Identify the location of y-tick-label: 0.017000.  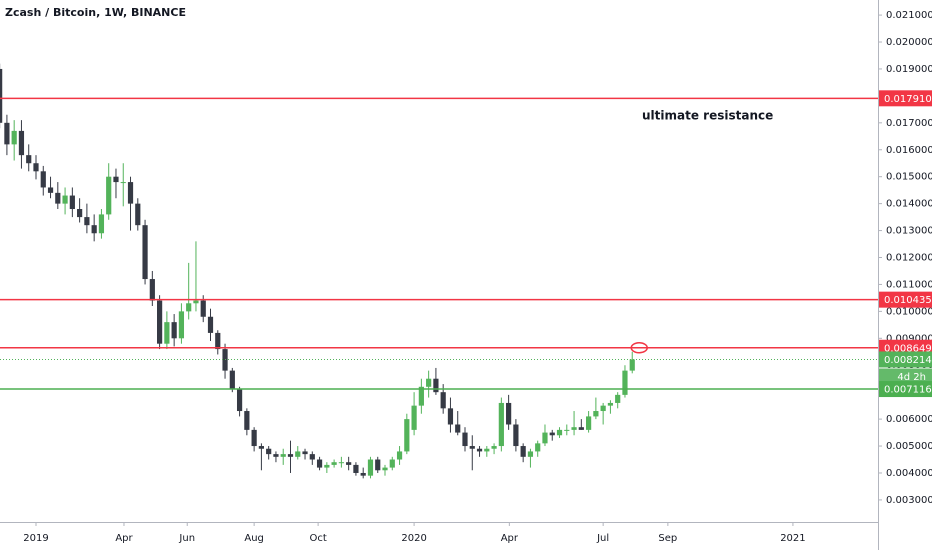
(909, 123).